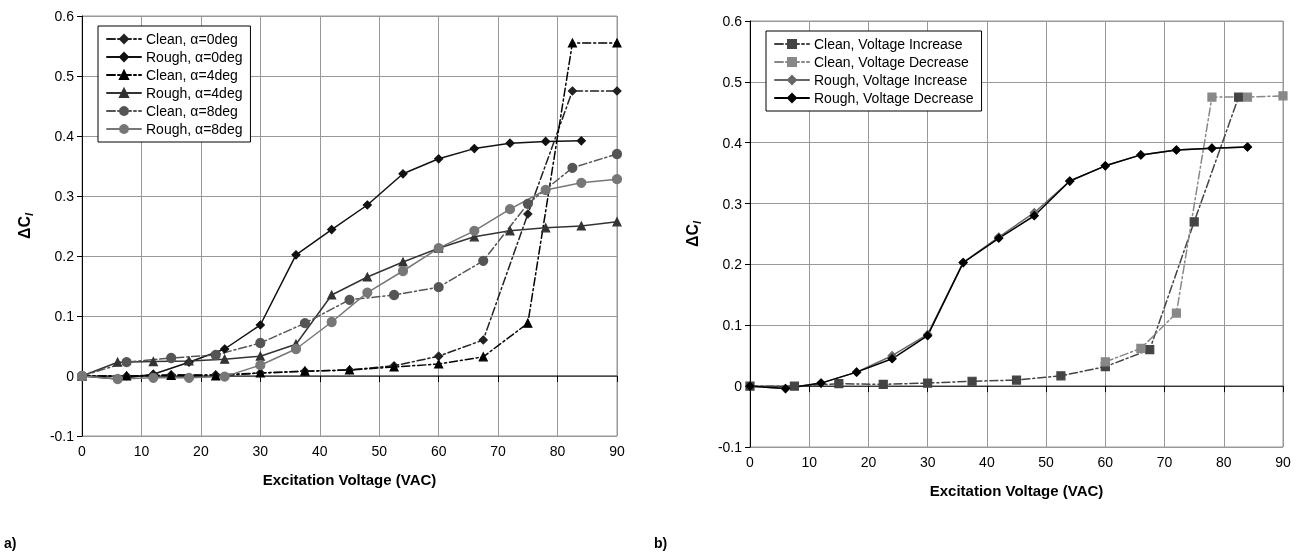 The height and width of the screenshot is (554, 1301). Describe the element at coordinates (192, 111) in the screenshot. I see `legend-label: Clean, α=8deg` at that location.